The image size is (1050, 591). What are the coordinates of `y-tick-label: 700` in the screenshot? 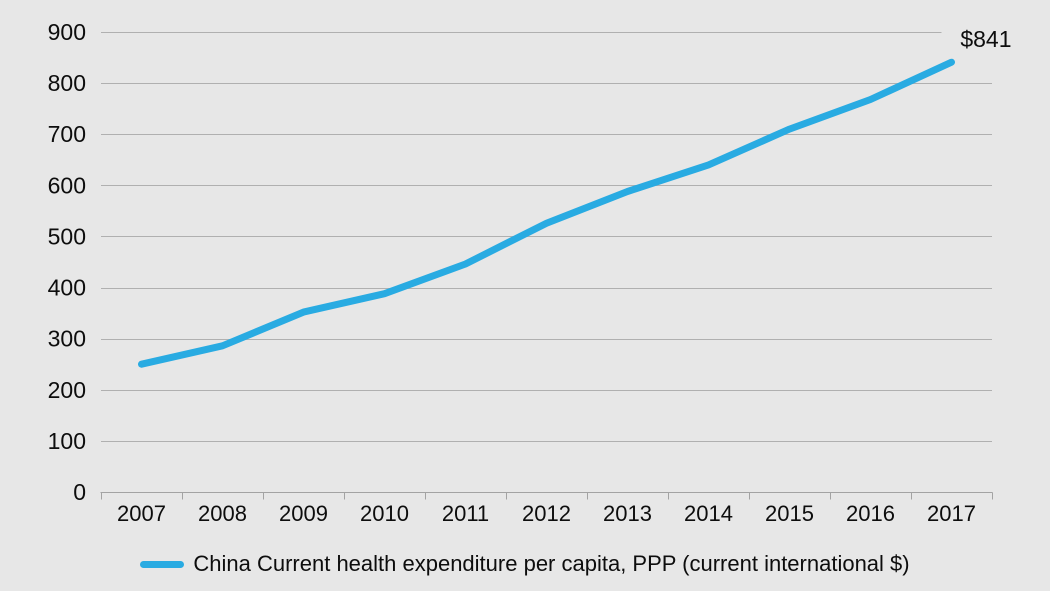 It's located at (67, 134).